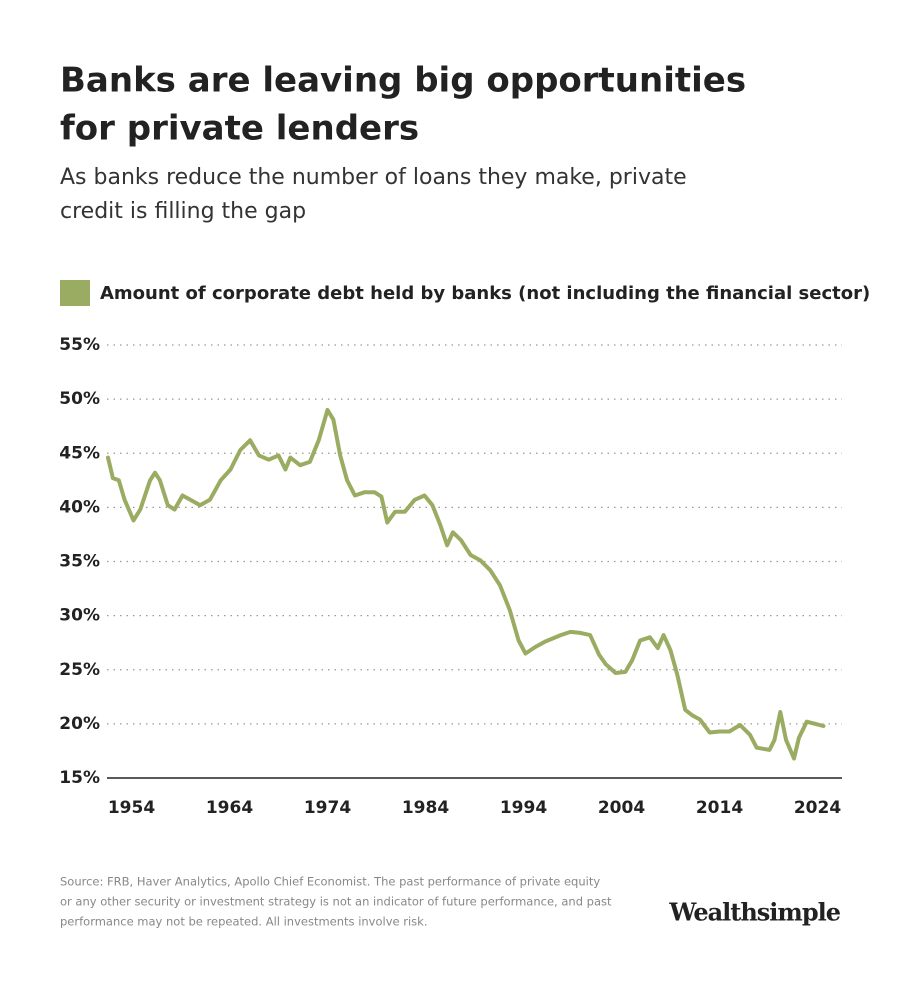 The height and width of the screenshot is (998, 906). I want to click on chart-title: Banks are leaving big opportunities, so click(403, 81).